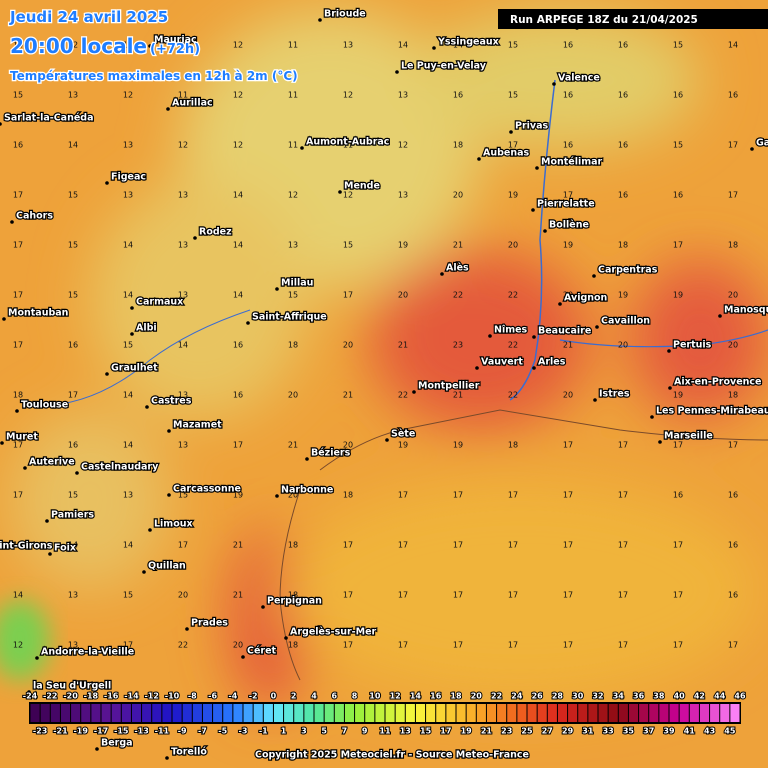  I want to click on scale-top-label: -10, so click(172, 696).